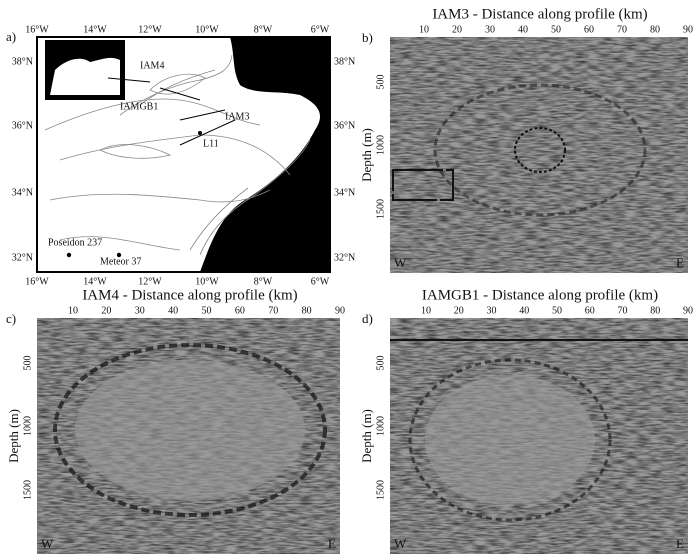  Describe the element at coordinates (139, 106) in the screenshot. I see `place-label: IAMGB1` at that location.